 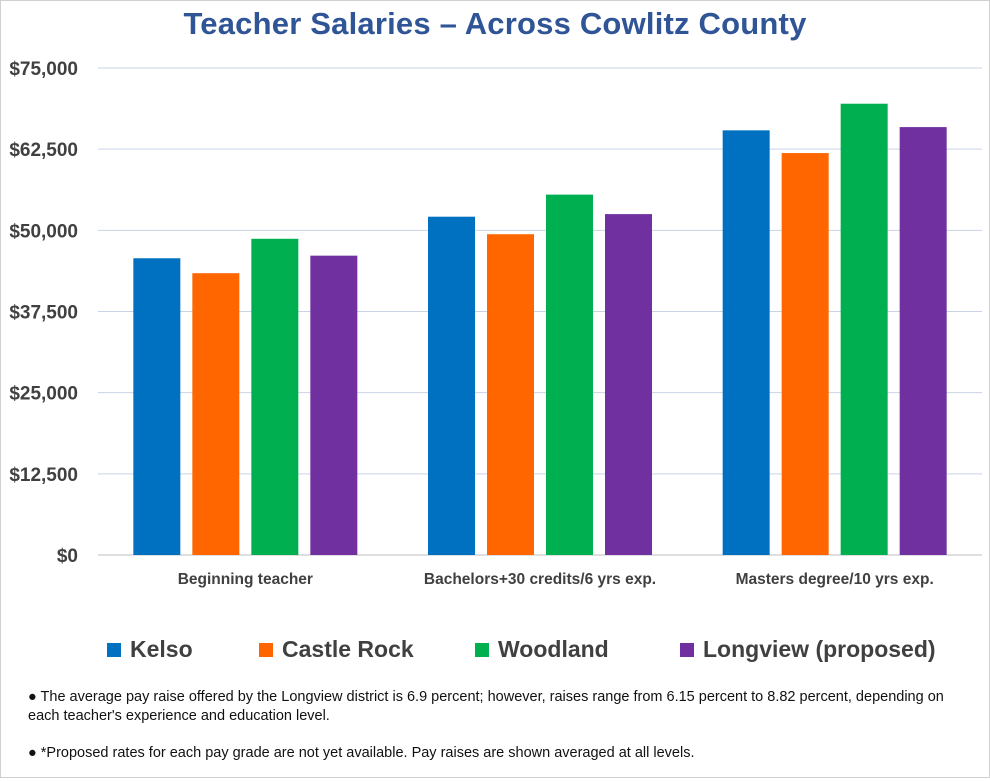 What do you see at coordinates (266, 649) in the screenshot?
I see `legend-swatch-castle-rock` at bounding box center [266, 649].